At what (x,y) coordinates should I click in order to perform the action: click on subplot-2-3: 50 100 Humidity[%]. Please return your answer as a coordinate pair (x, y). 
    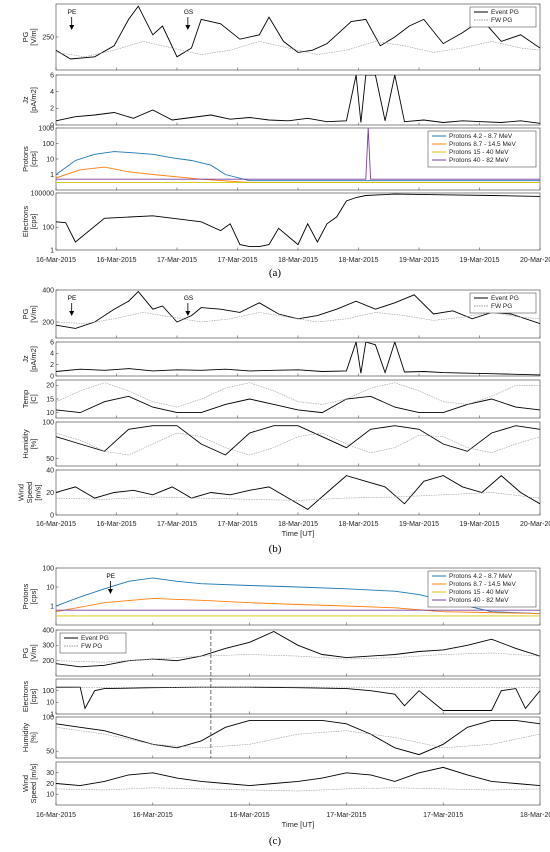
    Looking at the image, I should click on (281, 736).